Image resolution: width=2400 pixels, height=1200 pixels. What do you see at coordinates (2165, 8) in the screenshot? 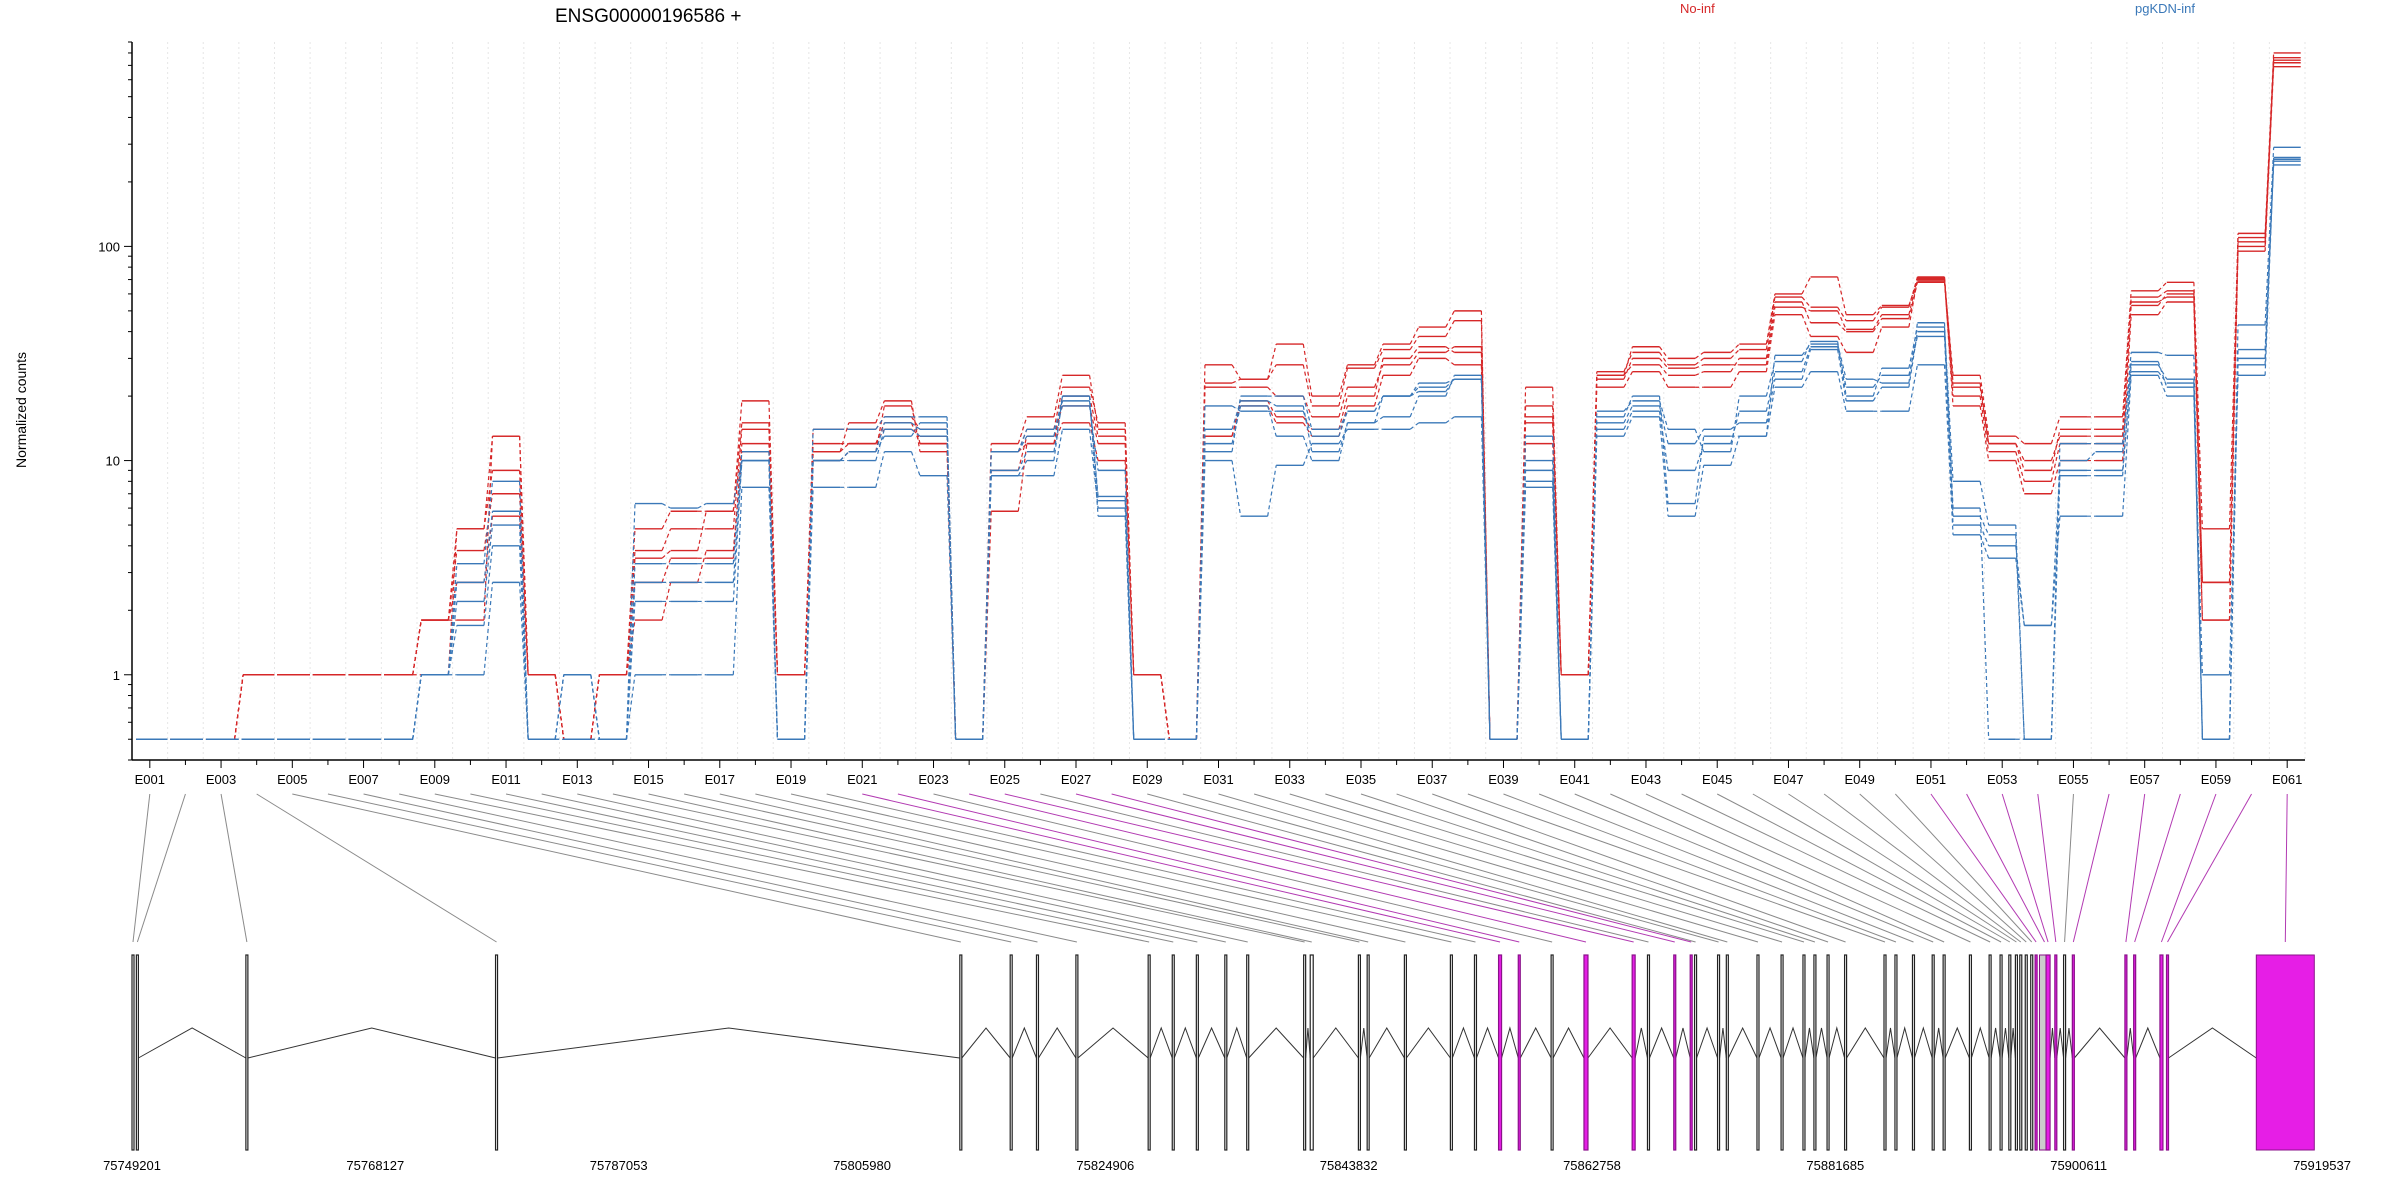
I see `legend-pgkdn-inf: pgKDN-inf` at bounding box center [2165, 8].